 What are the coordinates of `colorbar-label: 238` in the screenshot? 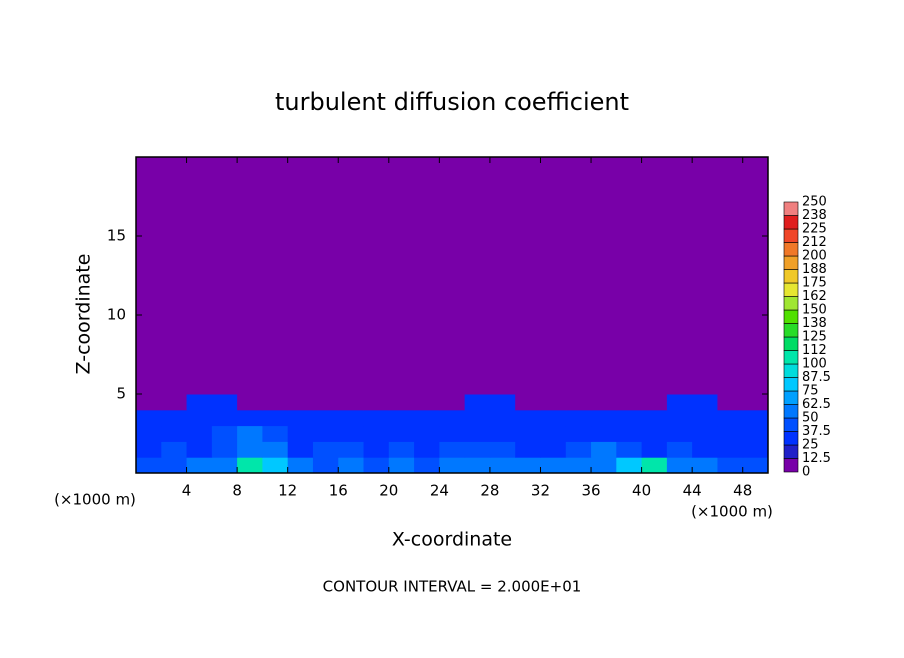 It's located at (814, 215).